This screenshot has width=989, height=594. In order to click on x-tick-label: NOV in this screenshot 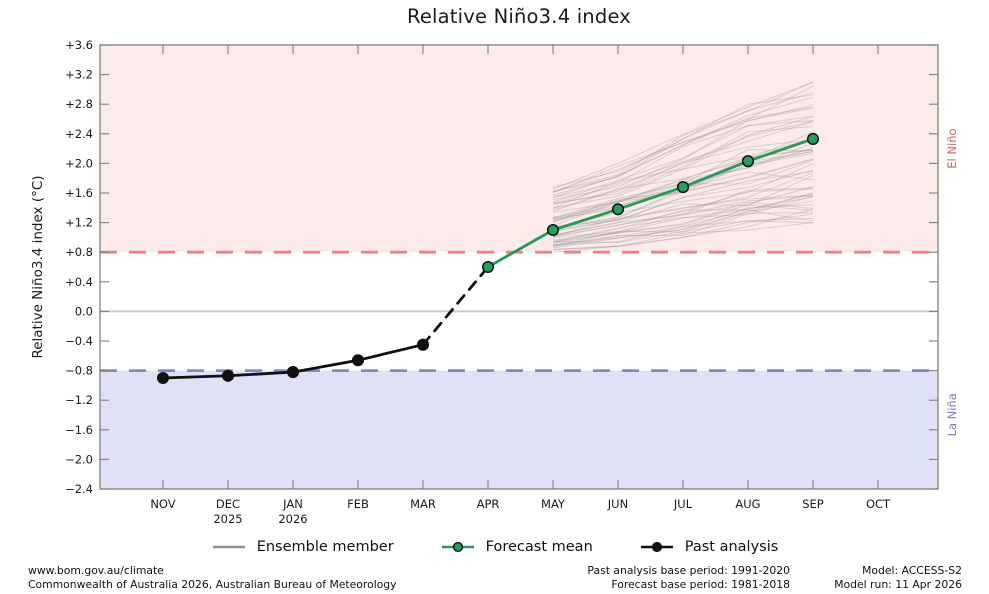, I will do `click(162, 504)`.